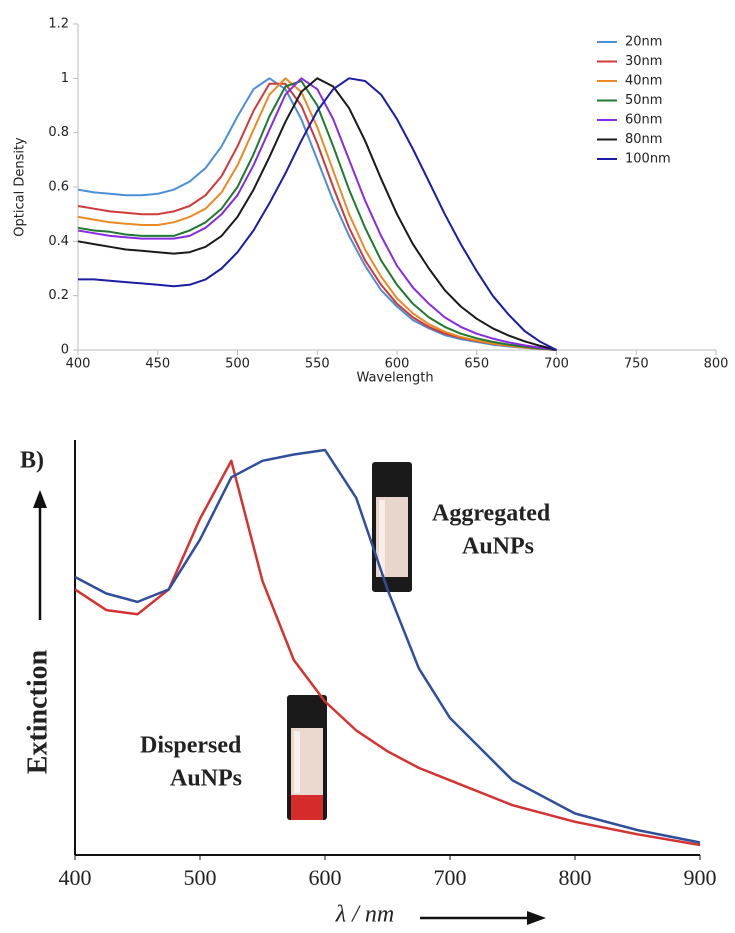  Describe the element at coordinates (20, 187) in the screenshot. I see `y-axis-label: Optical Density` at that location.